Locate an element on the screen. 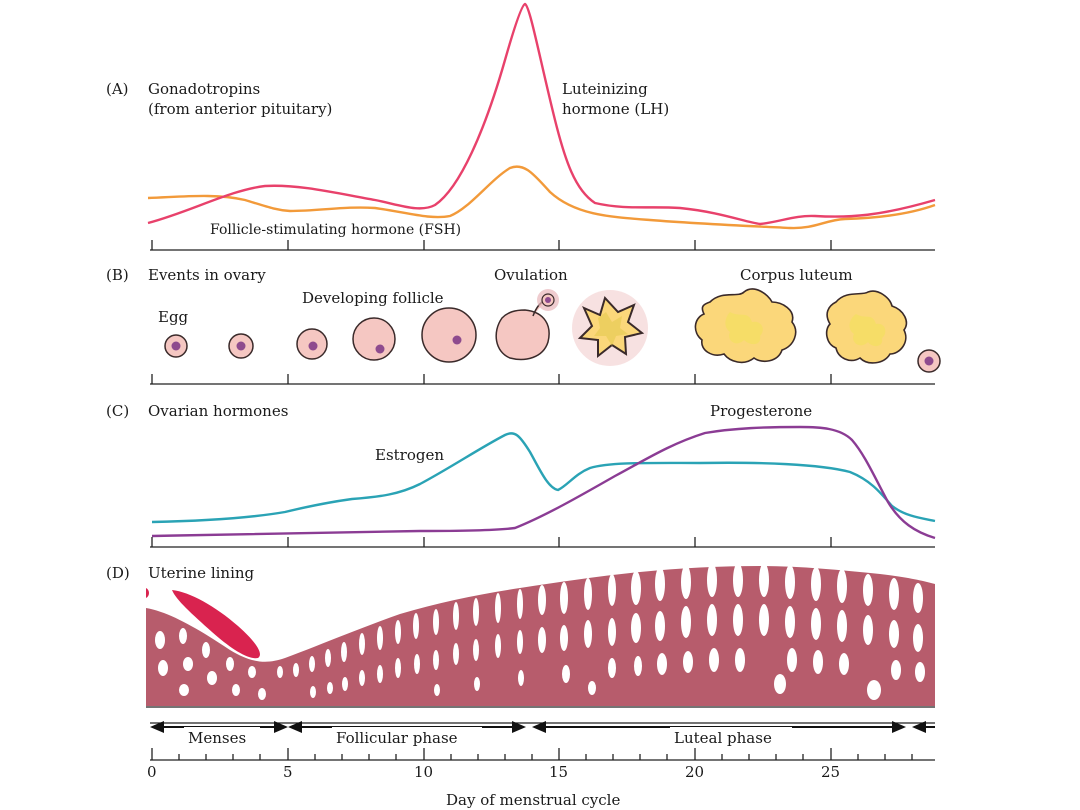 This screenshot has width=1080, height=810. lining-glands is located at coordinates (540, 631).